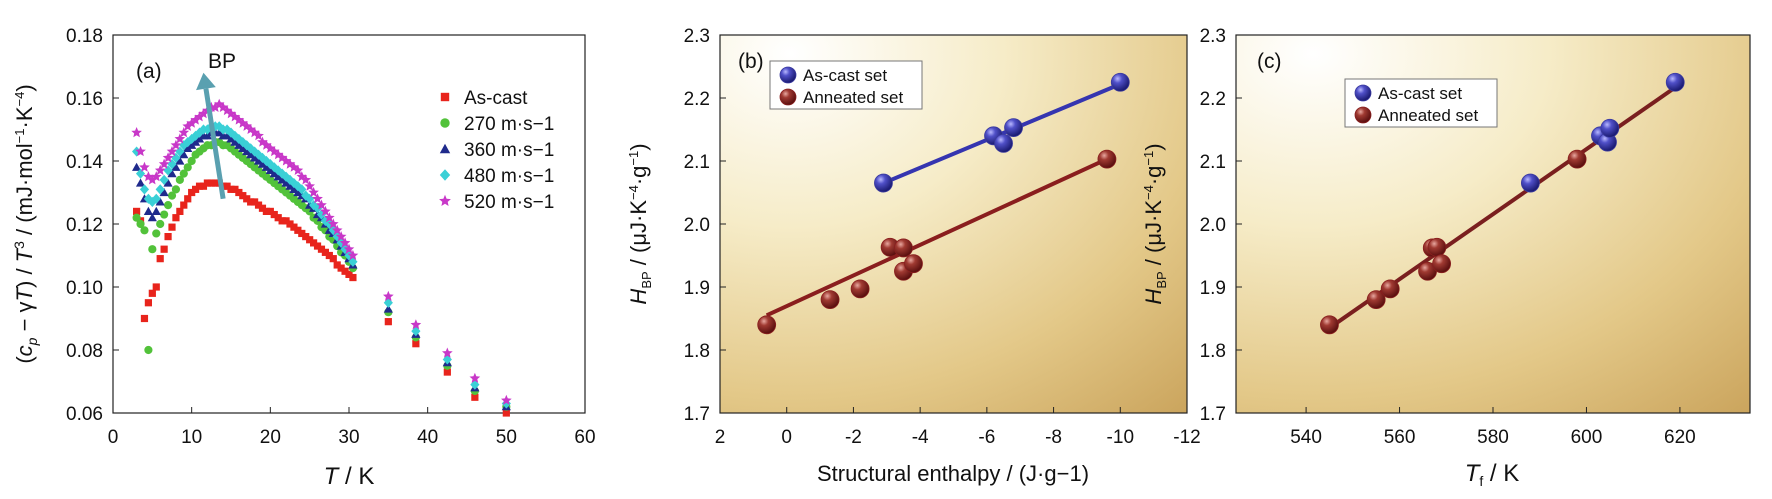  I want to click on x-tick-label: 540, so click(1306, 437).